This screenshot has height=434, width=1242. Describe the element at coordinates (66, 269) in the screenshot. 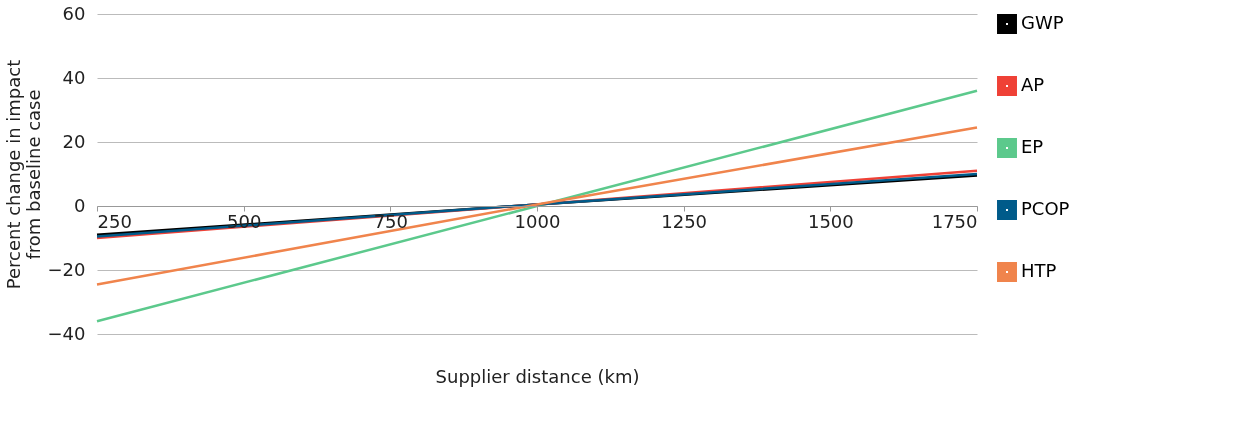

I see `y-tick-label: −20` at that location.